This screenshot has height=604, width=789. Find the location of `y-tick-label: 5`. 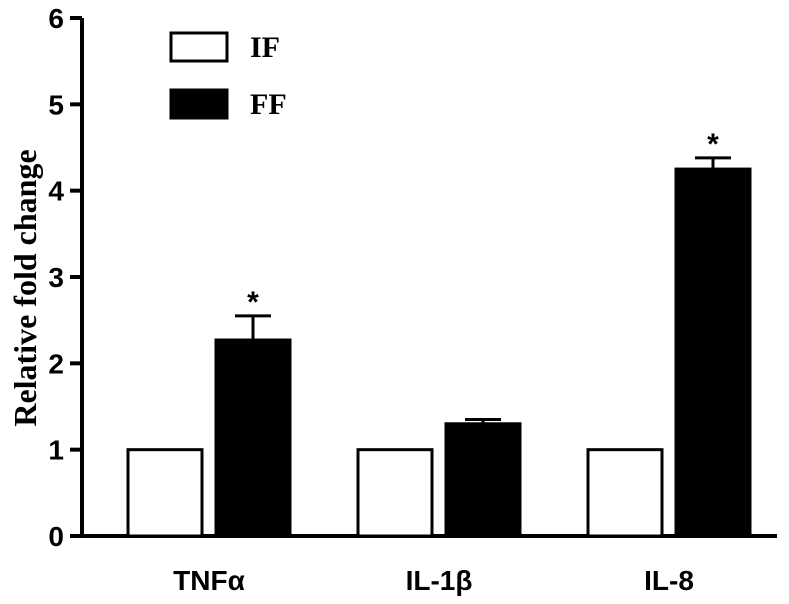

y-tick-label: 5 is located at coordinates (56, 104).